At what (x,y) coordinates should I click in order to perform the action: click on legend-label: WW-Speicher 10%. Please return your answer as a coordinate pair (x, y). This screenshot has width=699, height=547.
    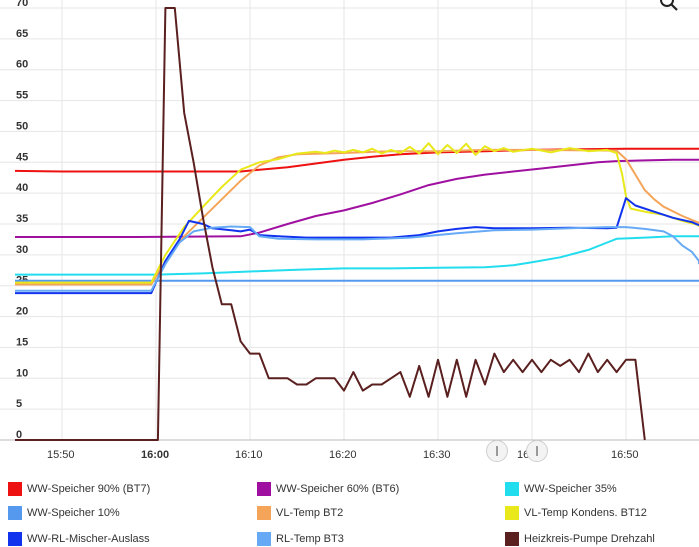
    Looking at the image, I should click on (73, 513).